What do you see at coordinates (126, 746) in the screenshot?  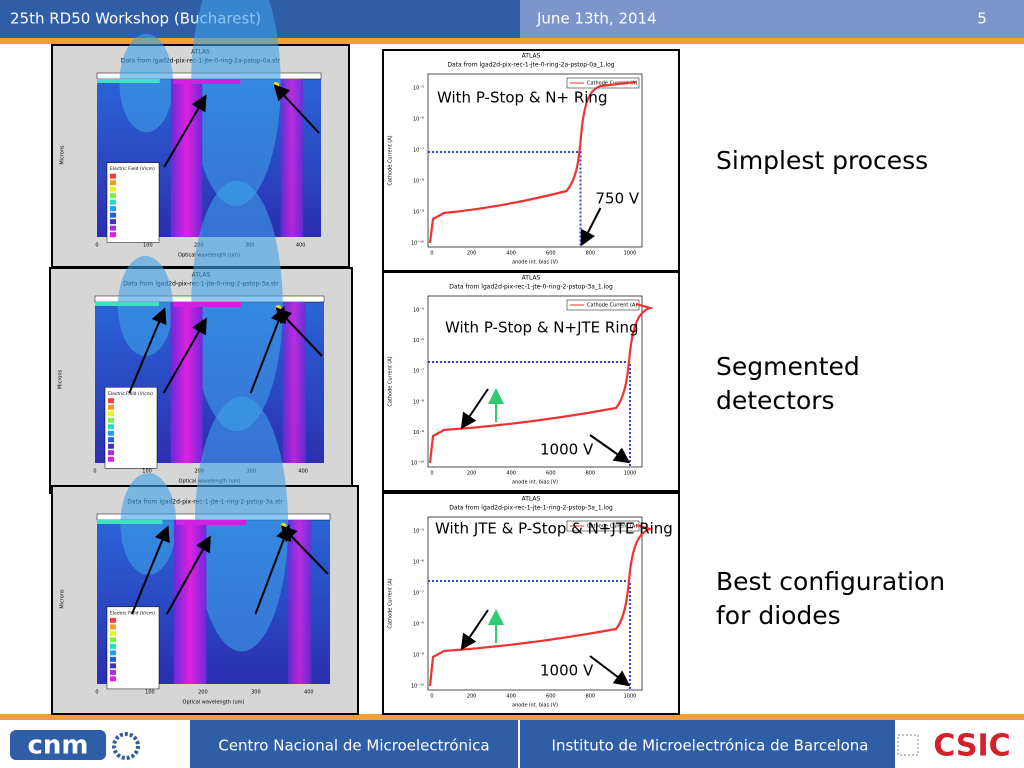 I see `cnm-logo-mark` at bounding box center [126, 746].